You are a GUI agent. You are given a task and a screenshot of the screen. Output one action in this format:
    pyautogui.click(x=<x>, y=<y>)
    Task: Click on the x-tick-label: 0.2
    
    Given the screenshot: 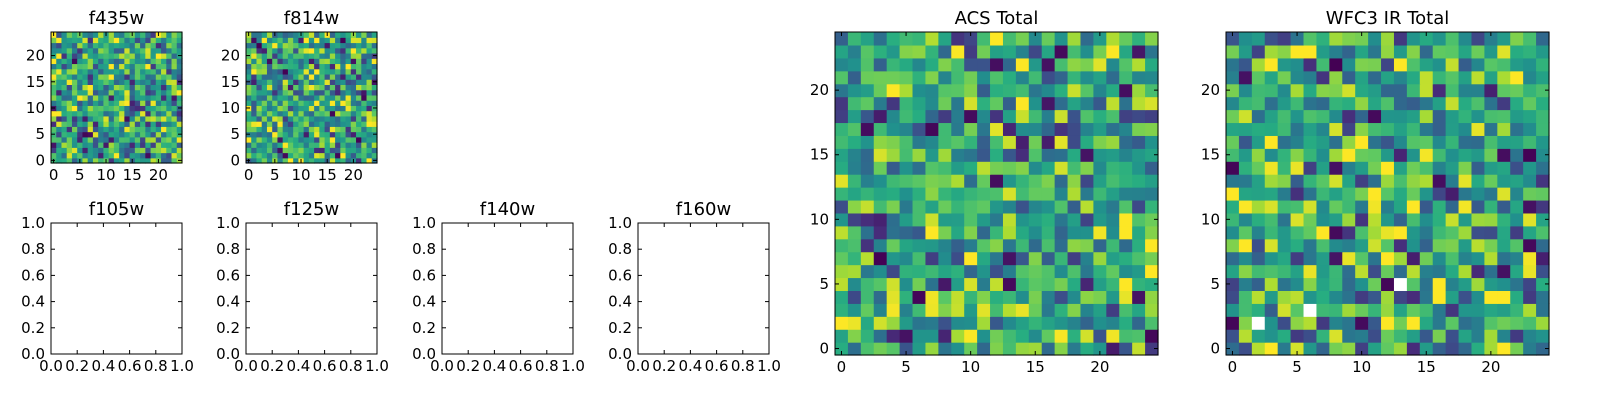 What is the action you would take?
    pyautogui.click(x=272, y=366)
    